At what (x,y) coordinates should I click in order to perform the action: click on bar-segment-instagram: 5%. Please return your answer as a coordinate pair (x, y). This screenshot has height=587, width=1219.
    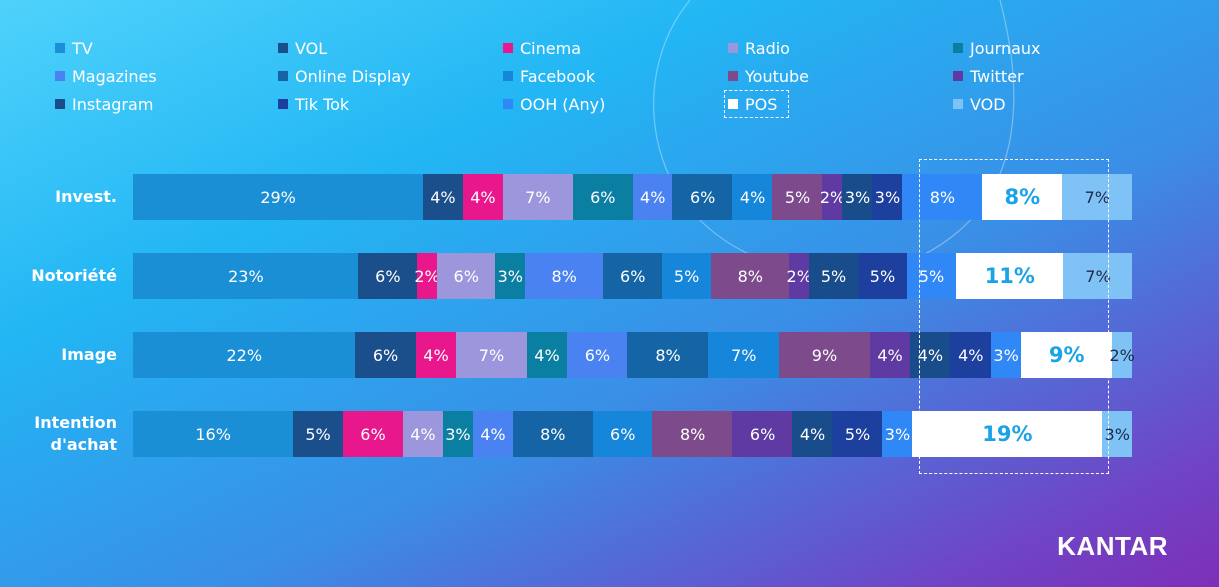
    Looking at the image, I should click on (833, 276).